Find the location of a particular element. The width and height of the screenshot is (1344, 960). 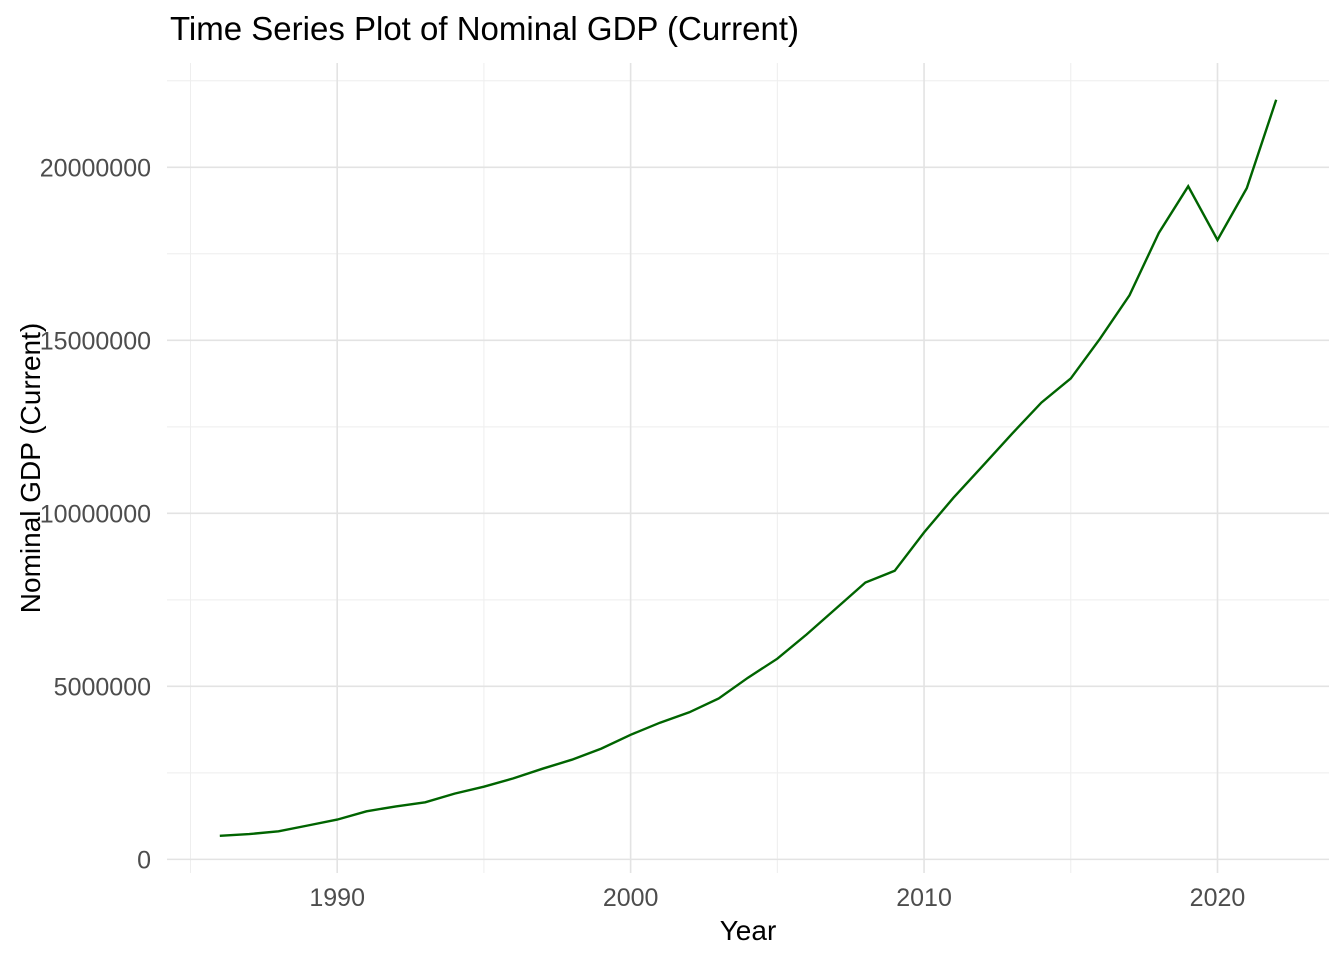

x-tick-label: 2020 is located at coordinates (1218, 898).